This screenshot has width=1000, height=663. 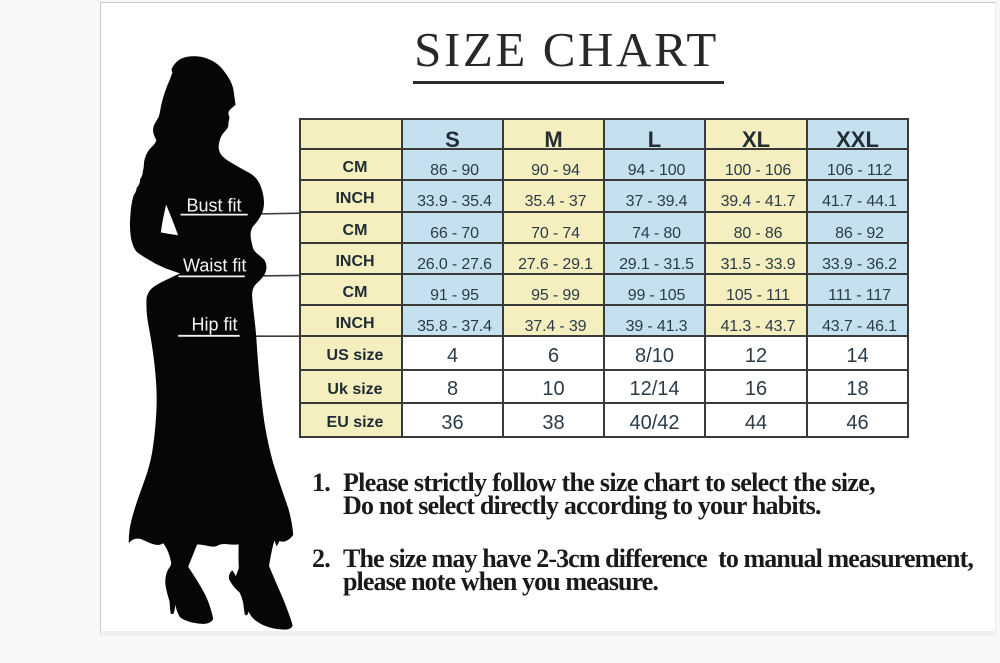 I want to click on svg-text: Bust fit, so click(x=214, y=205).